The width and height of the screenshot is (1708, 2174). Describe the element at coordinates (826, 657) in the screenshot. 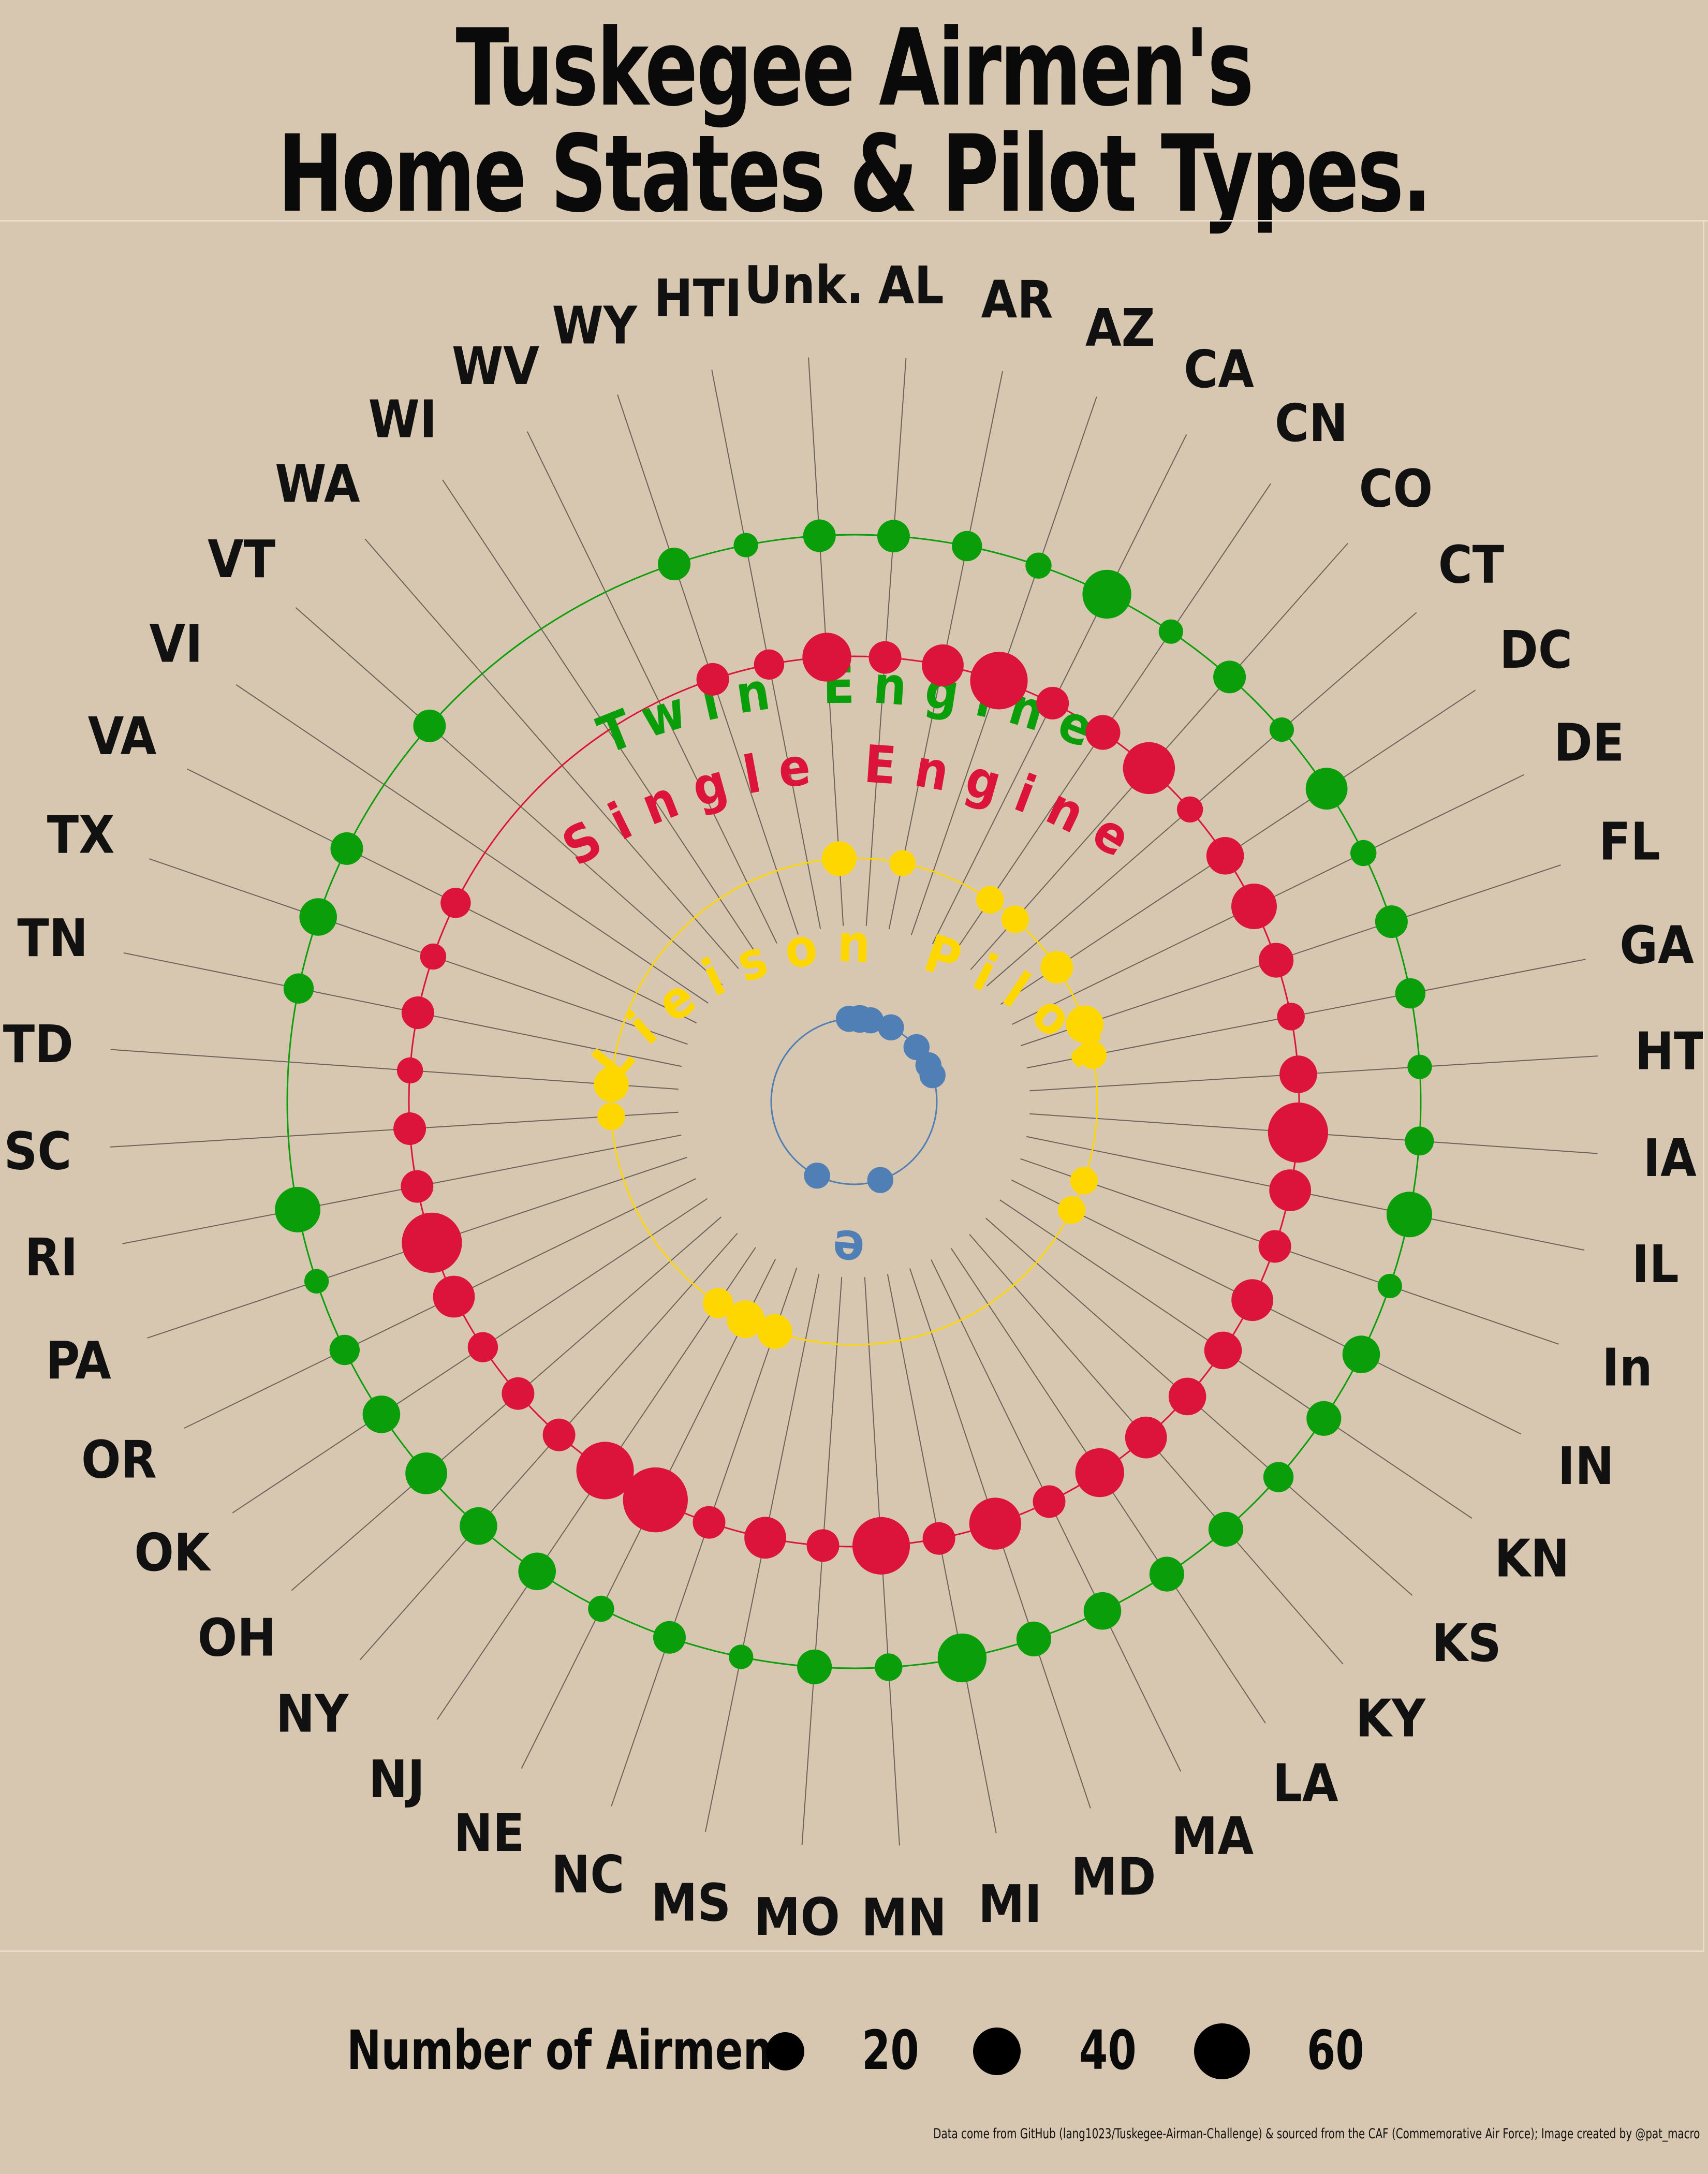

I see `dot-singleengine-unk` at that location.